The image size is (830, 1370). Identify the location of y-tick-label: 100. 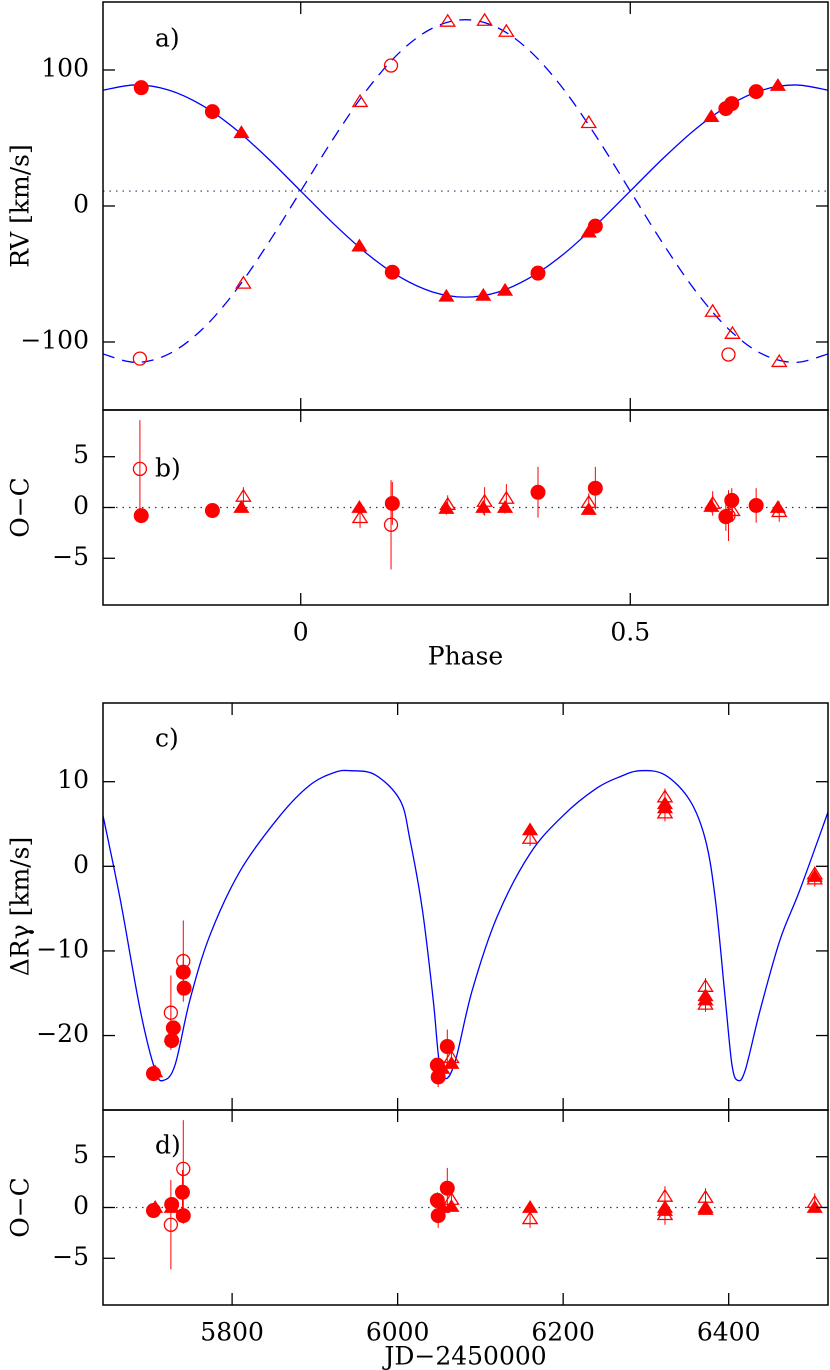
(65, 68).